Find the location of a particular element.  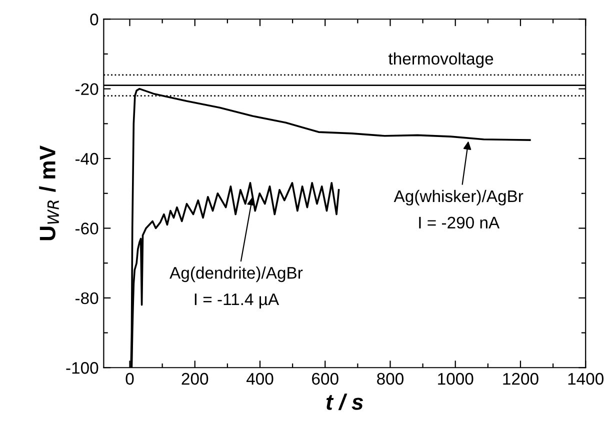

x-tick-label: 800 is located at coordinates (390, 378).